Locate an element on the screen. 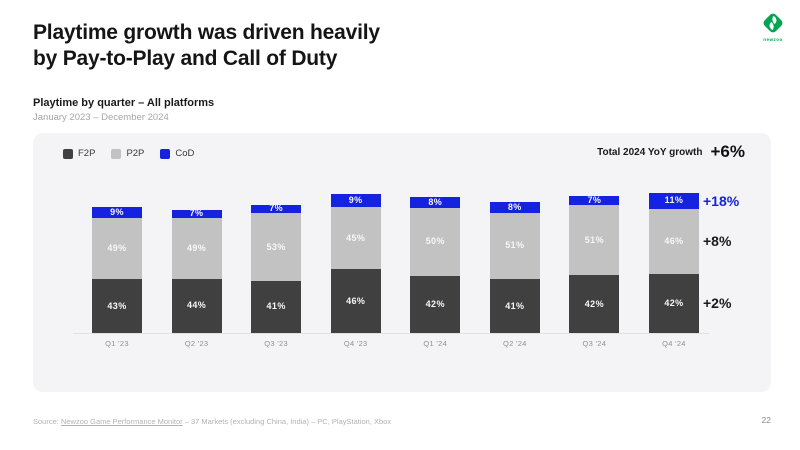 This screenshot has width=800, height=450. segment-value-label: 50% is located at coordinates (435, 241).